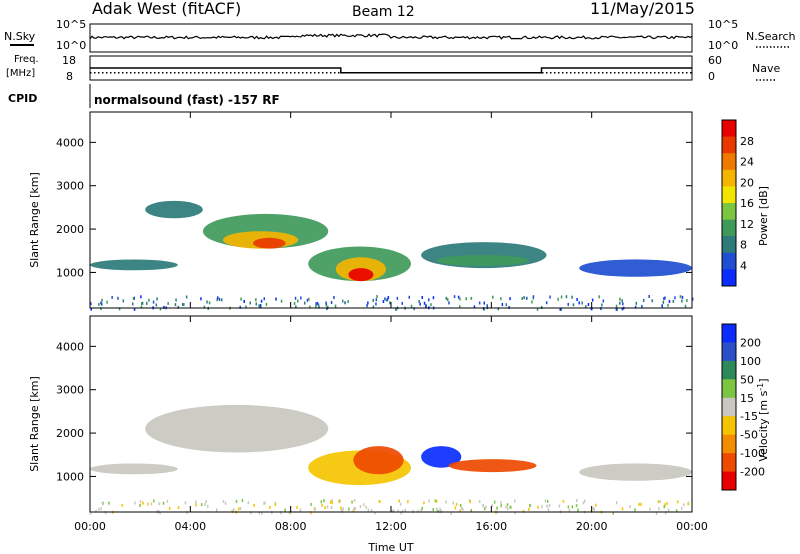  I want to click on nsky-label: N.Sky, so click(20, 36).